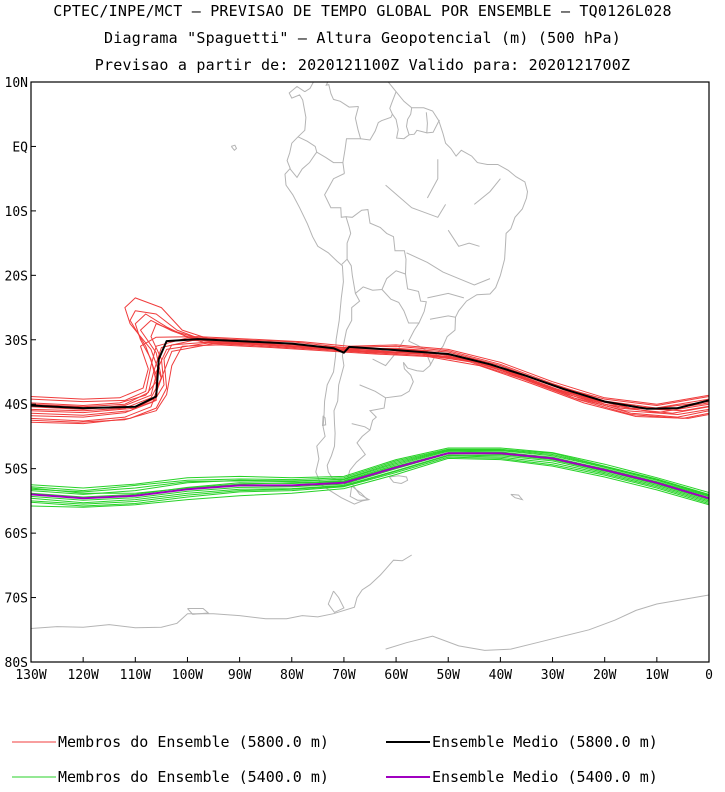 The image size is (725, 792). I want to click on y-tick-label-1: EQ, so click(20, 147).